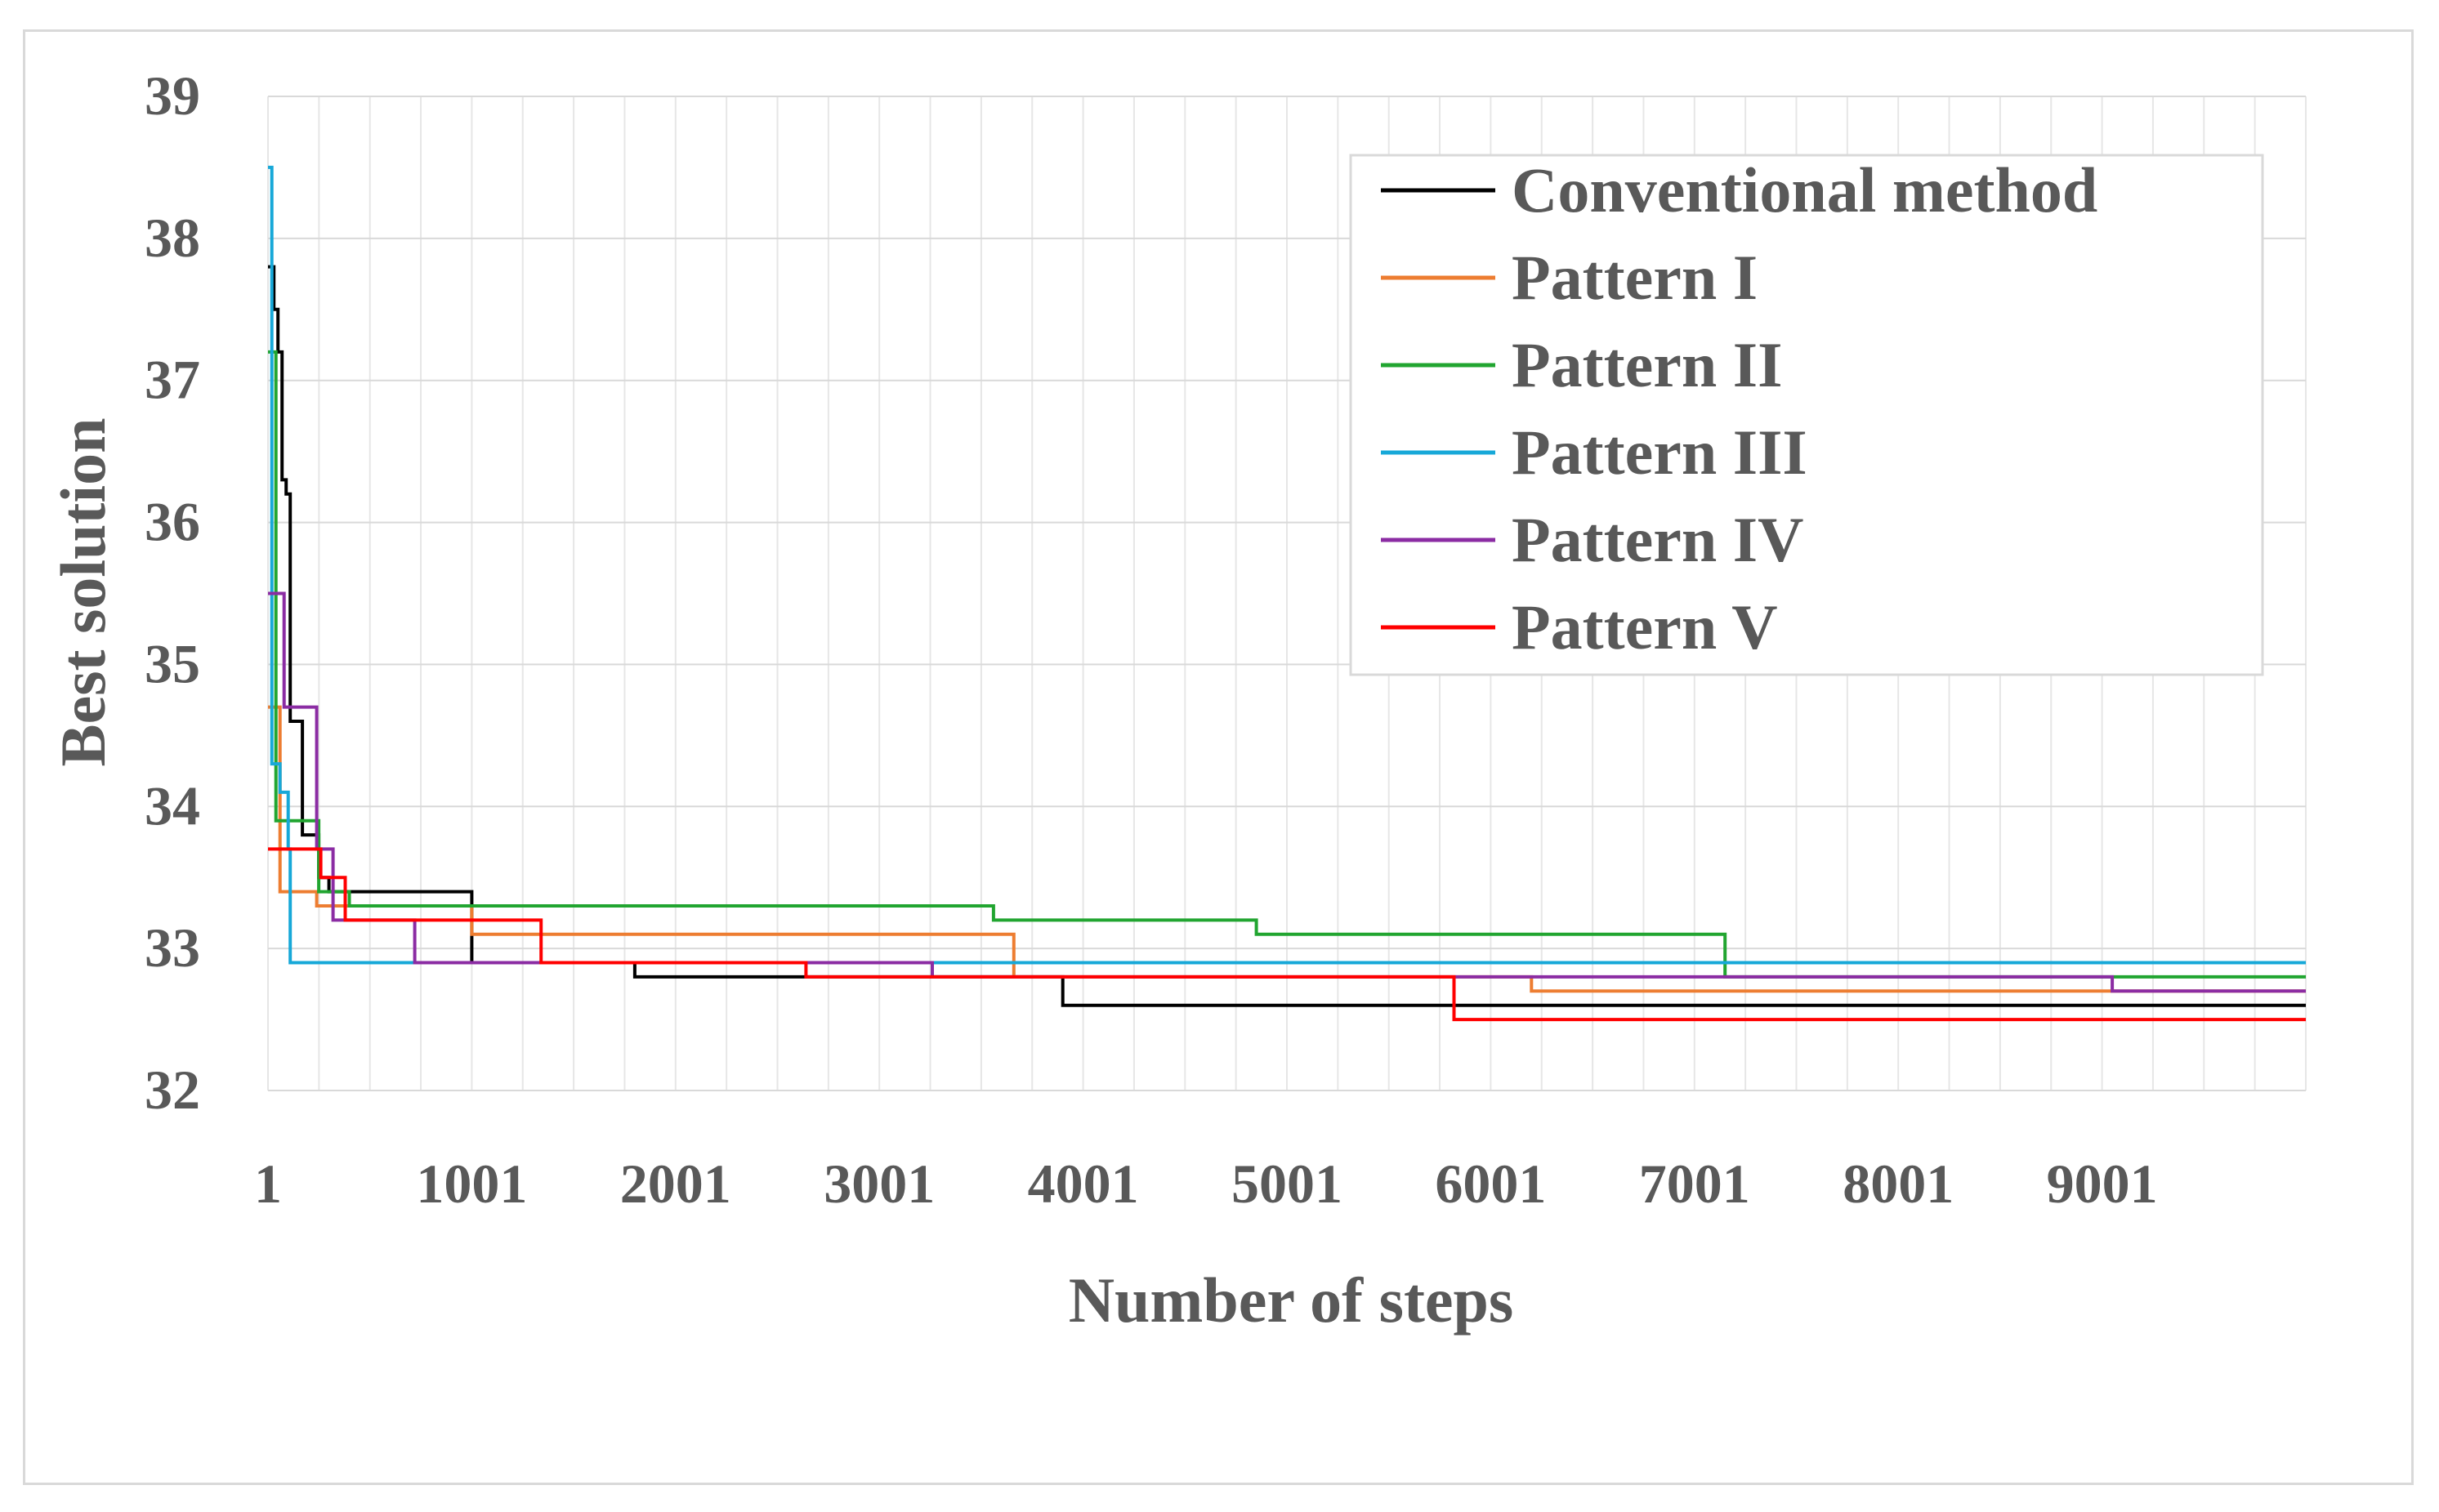 The width and height of the screenshot is (2439, 1512). Describe the element at coordinates (1287, 935) in the screenshot. I see `series-line-pattern-v` at that location.